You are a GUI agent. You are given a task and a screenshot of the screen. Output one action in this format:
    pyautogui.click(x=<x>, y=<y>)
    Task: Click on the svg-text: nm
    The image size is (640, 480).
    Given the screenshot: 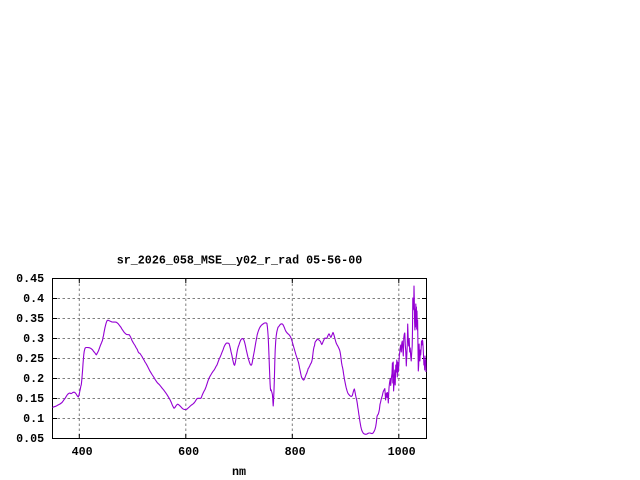 What is the action you would take?
    pyautogui.click(x=239, y=472)
    